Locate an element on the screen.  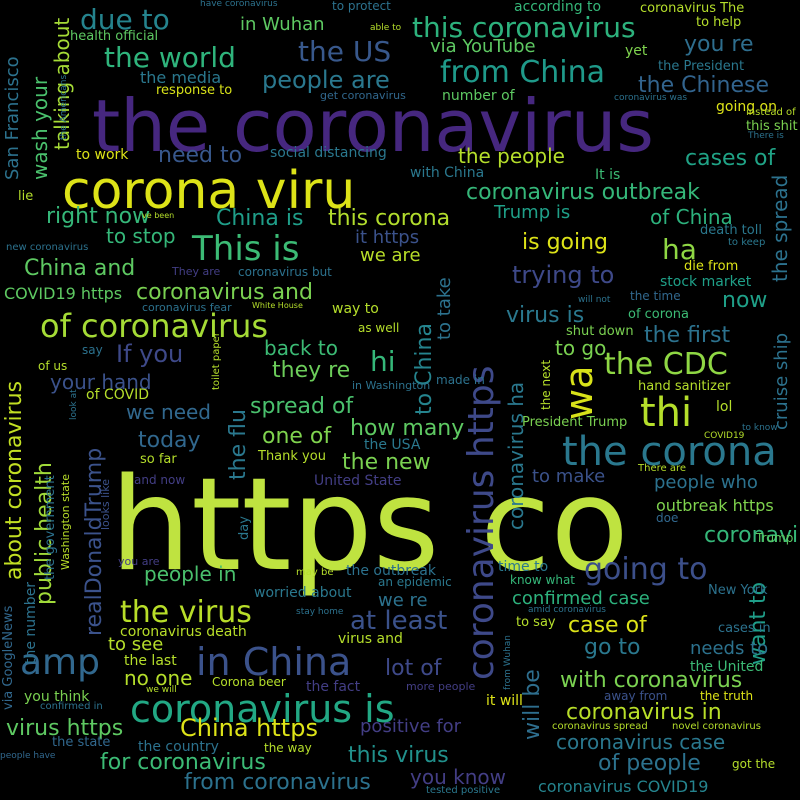
word-china-and: China and is located at coordinates (80, 268).